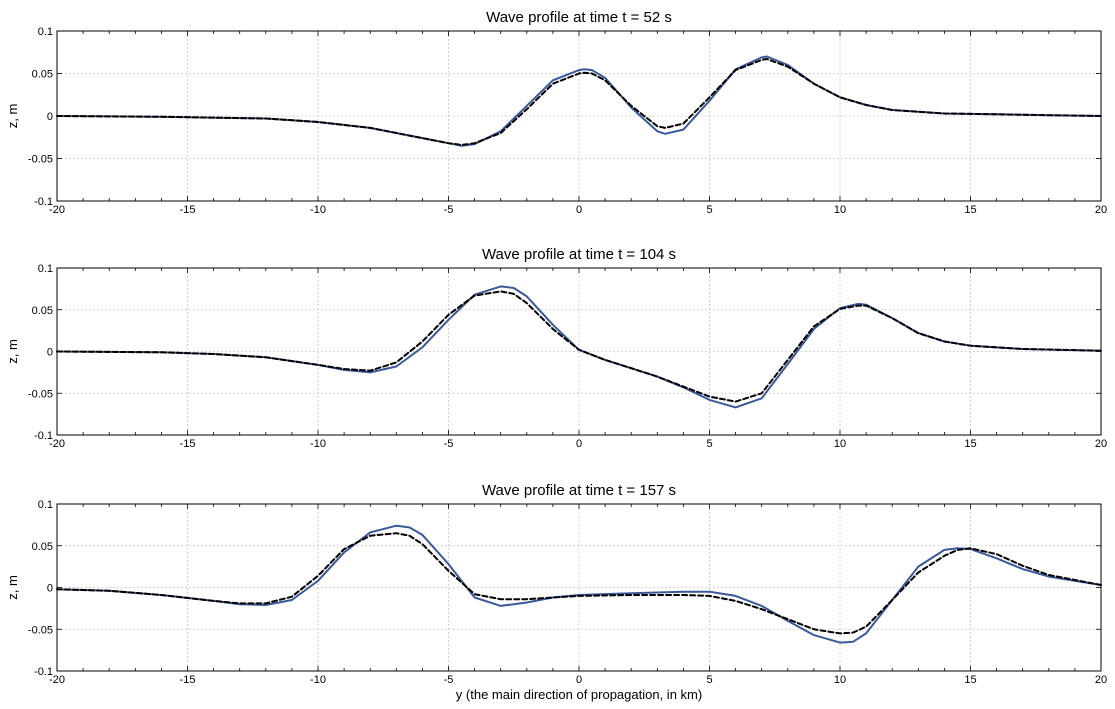 This screenshot has width=1115, height=709. Describe the element at coordinates (579, 490) in the screenshot. I see `panel-title: Wave profile at time t = 157 s` at that location.